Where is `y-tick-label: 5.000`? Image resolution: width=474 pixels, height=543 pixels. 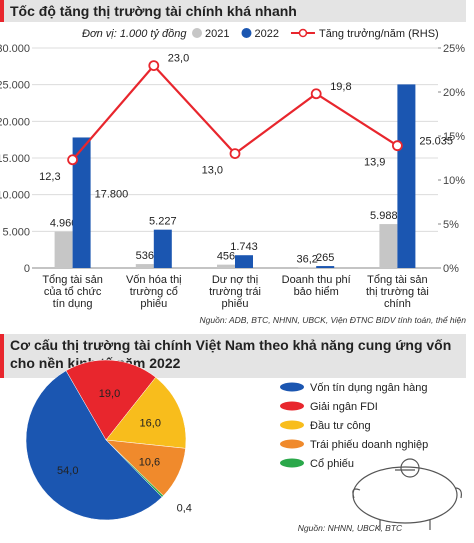
y-tick-label: 5.000 is located at coordinates (16, 232).